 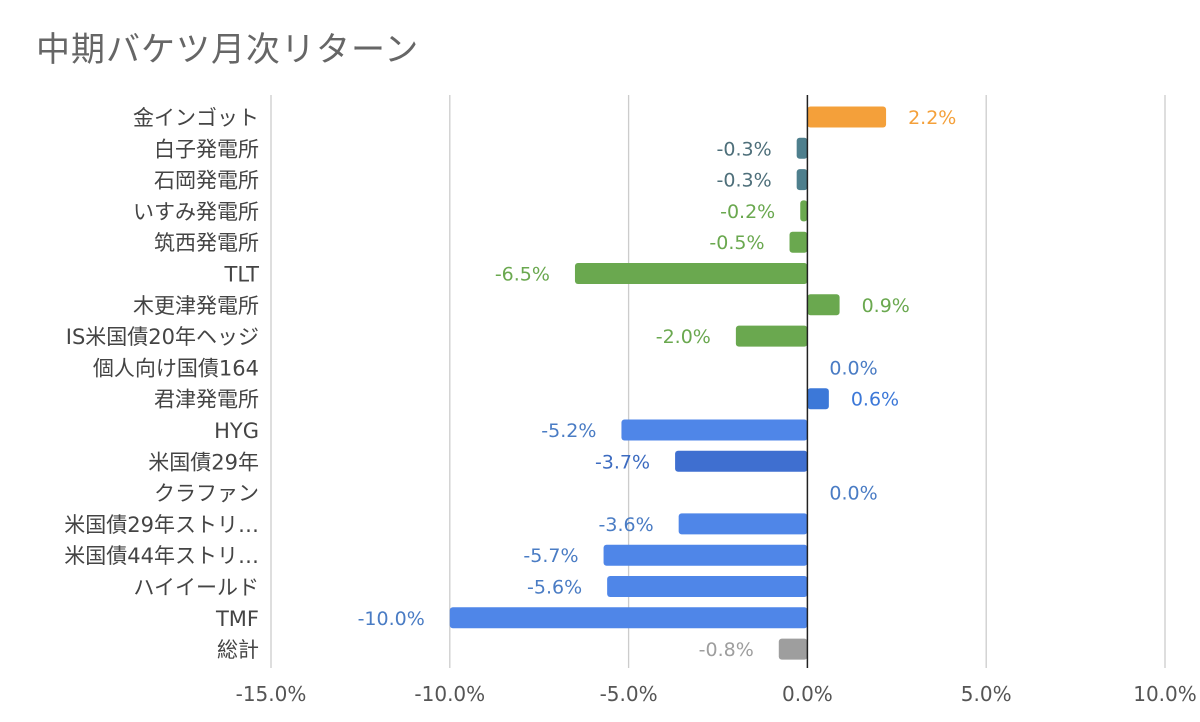 What do you see at coordinates (391, 619) in the screenshot?
I see `data-label: -10.0%` at bounding box center [391, 619].